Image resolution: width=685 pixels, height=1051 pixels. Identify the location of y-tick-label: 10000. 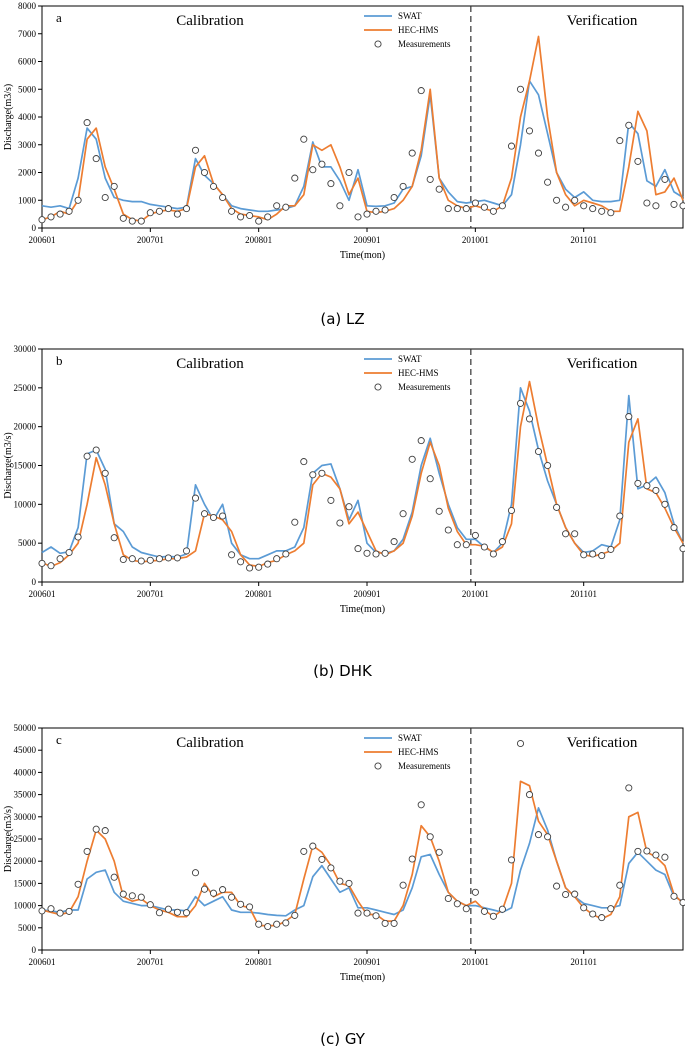
(25, 906).